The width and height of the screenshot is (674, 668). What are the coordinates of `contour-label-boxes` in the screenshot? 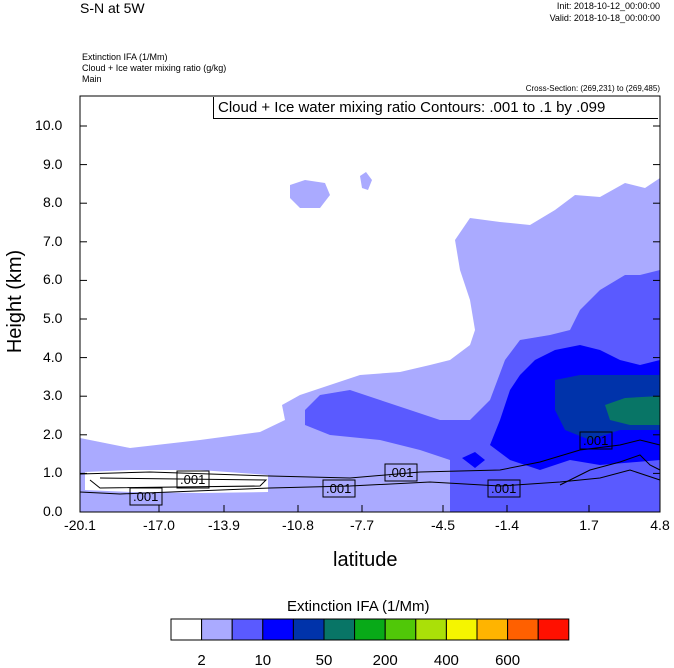 It's located at (371, 468).